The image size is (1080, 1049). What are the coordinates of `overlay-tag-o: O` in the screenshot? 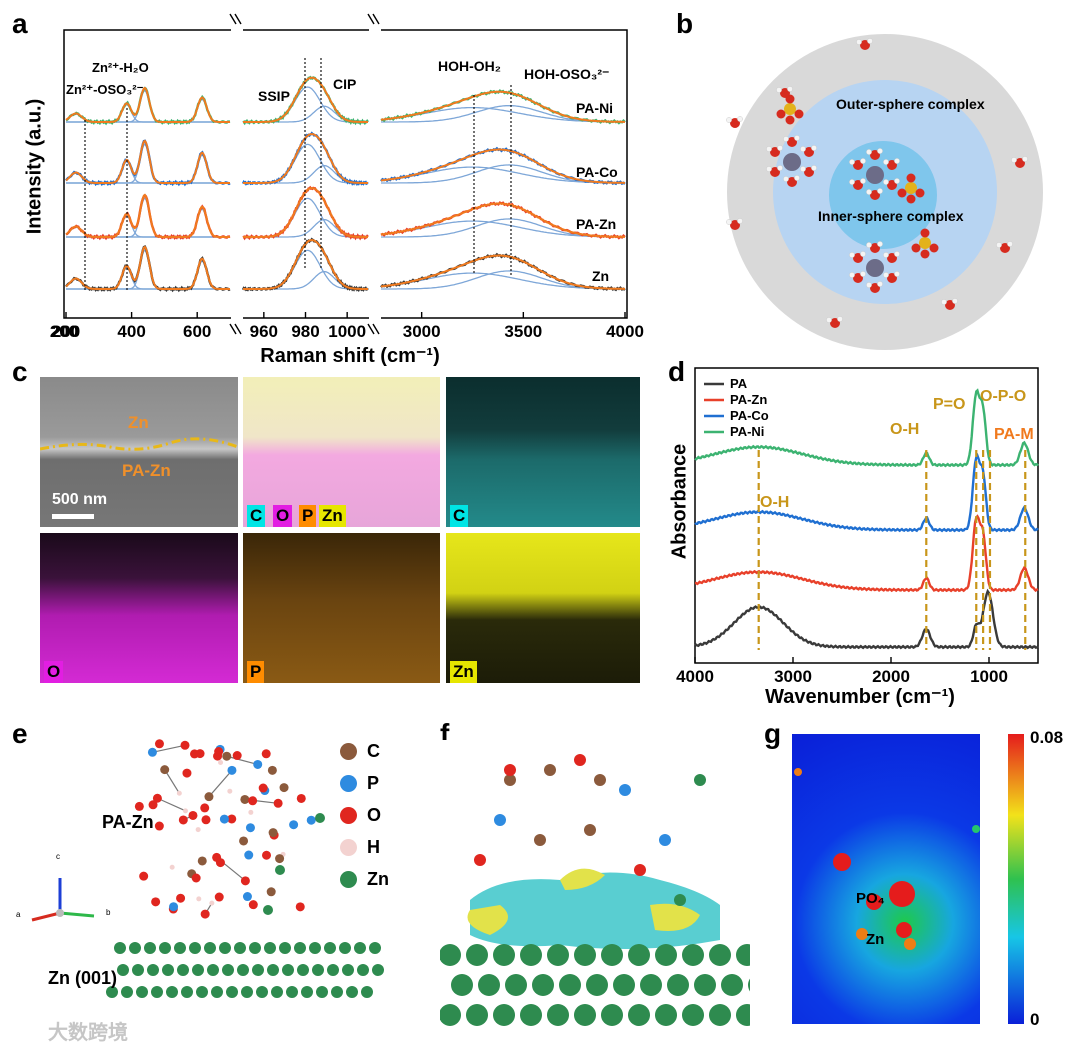 It's located at (283, 516).